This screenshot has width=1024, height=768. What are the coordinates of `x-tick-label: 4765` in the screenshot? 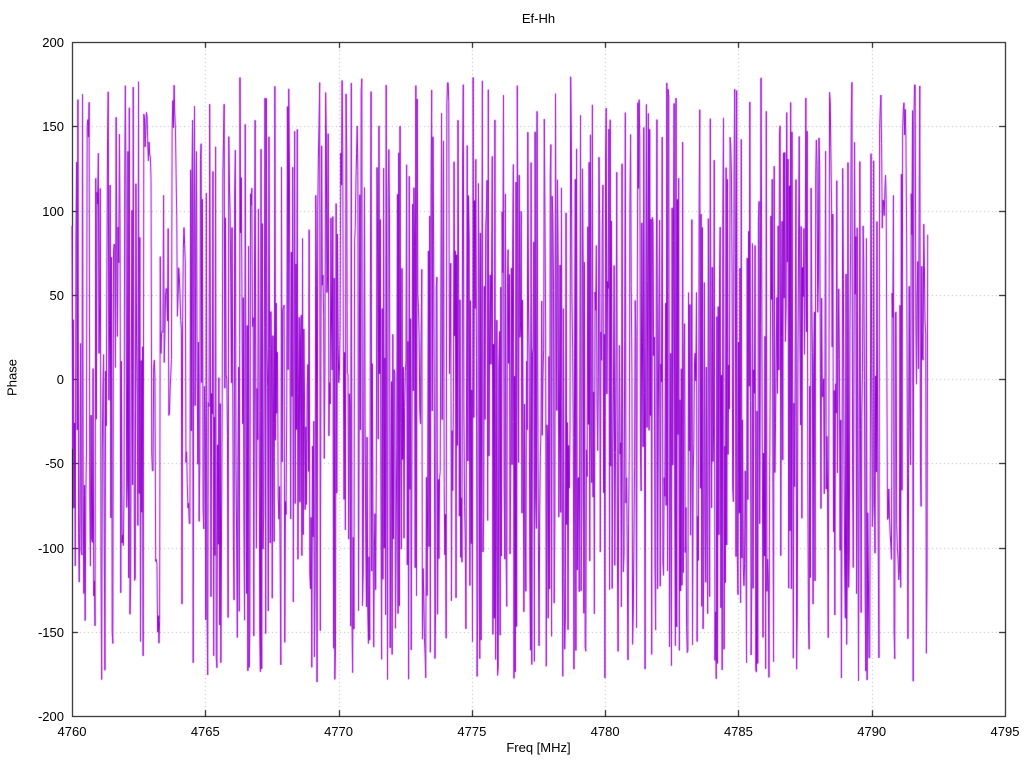 It's located at (205, 731).